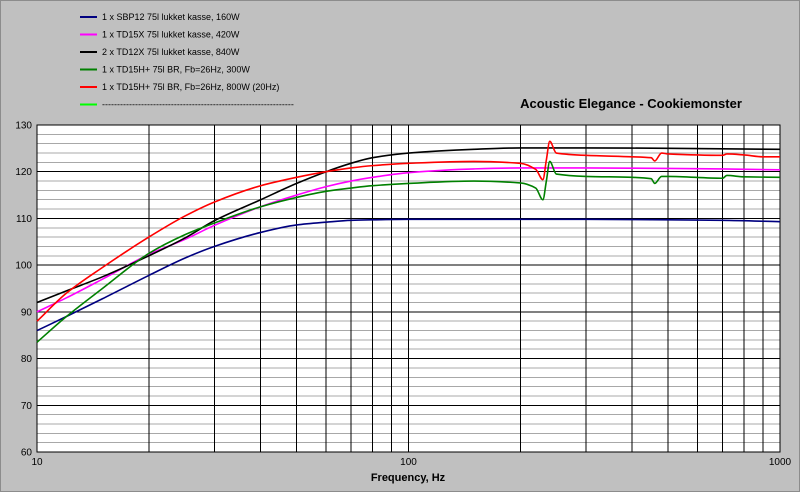  What do you see at coordinates (23, 126) in the screenshot?
I see `y-tick-label: 130` at bounding box center [23, 126].